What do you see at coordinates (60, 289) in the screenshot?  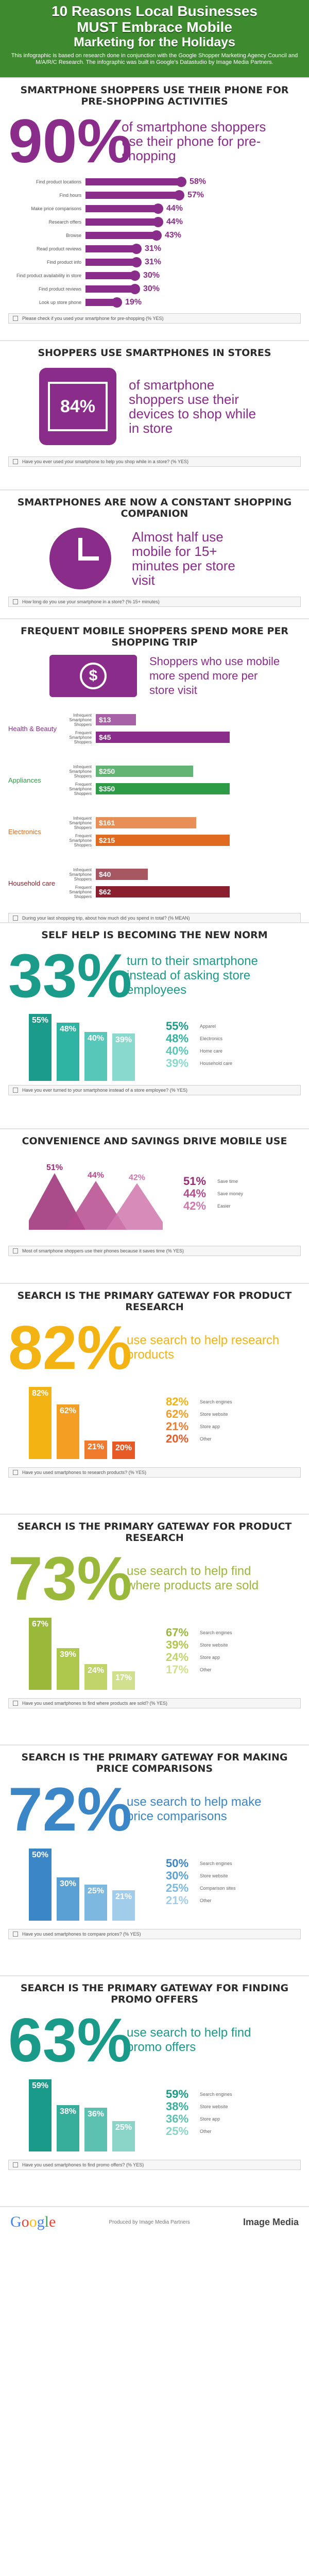 I see `bar-label: Find product reviews` at bounding box center [60, 289].